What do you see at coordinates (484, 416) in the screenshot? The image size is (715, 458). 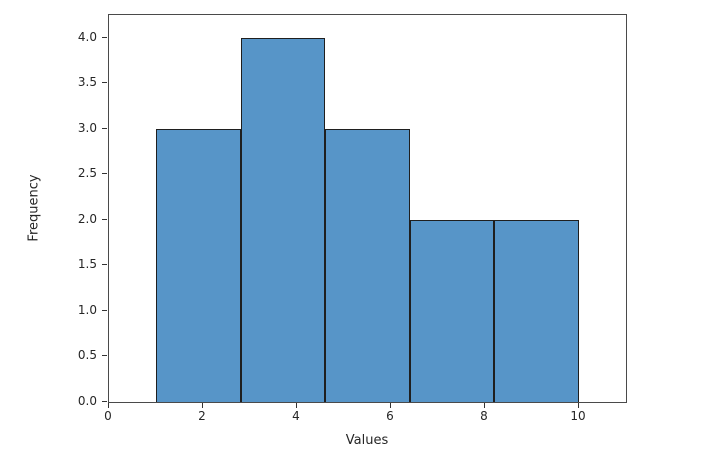 I see `x-tick-label: 8` at bounding box center [484, 416].